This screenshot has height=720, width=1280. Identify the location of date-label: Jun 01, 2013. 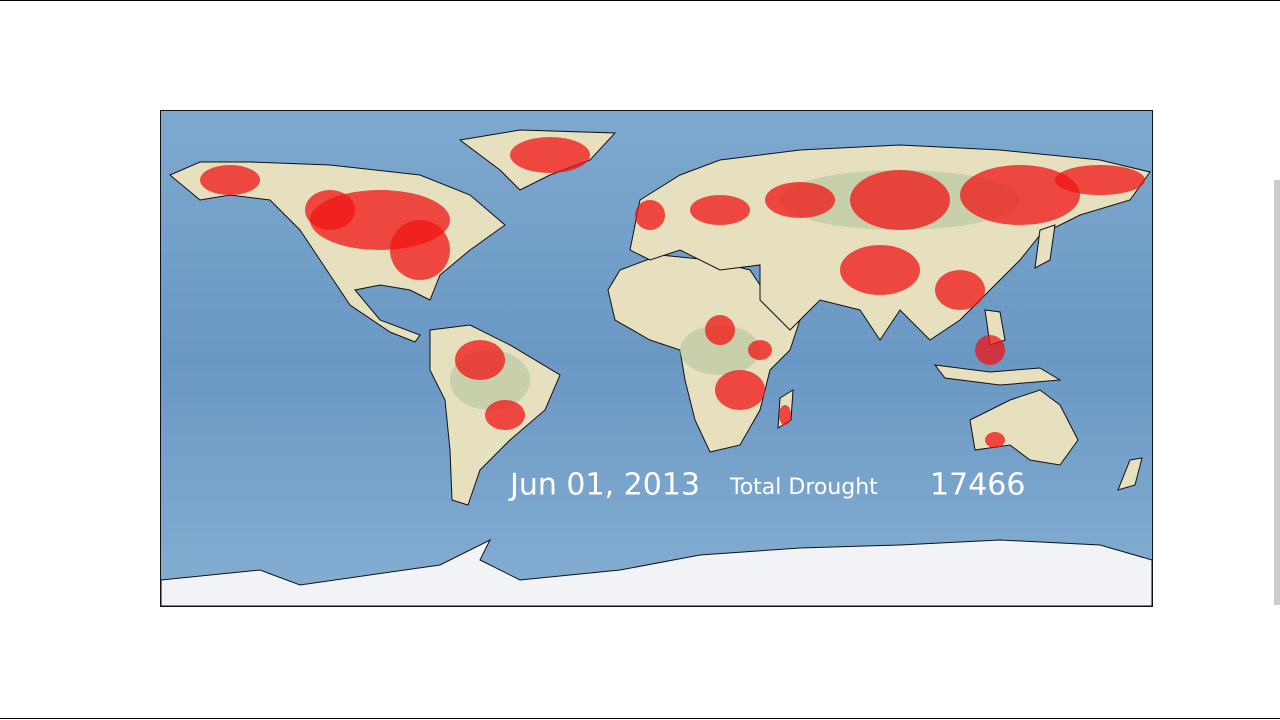
(604, 485).